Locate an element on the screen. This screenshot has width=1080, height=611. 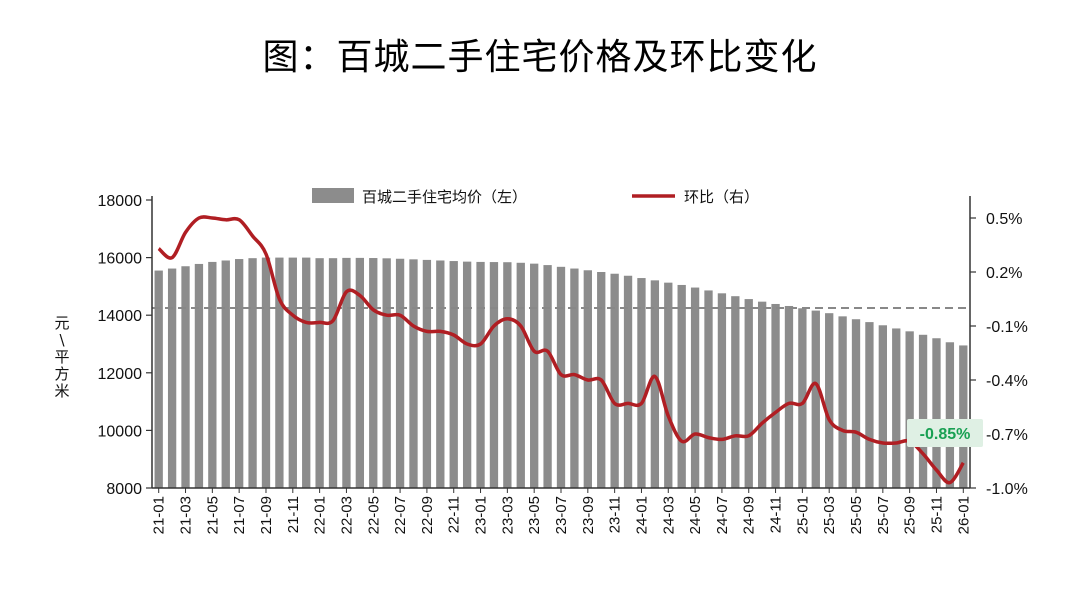
right-axis-ticks: 0.5% 0.2% -0.1% -0.4% -0.7% -1.0% is located at coordinates (999, 354).